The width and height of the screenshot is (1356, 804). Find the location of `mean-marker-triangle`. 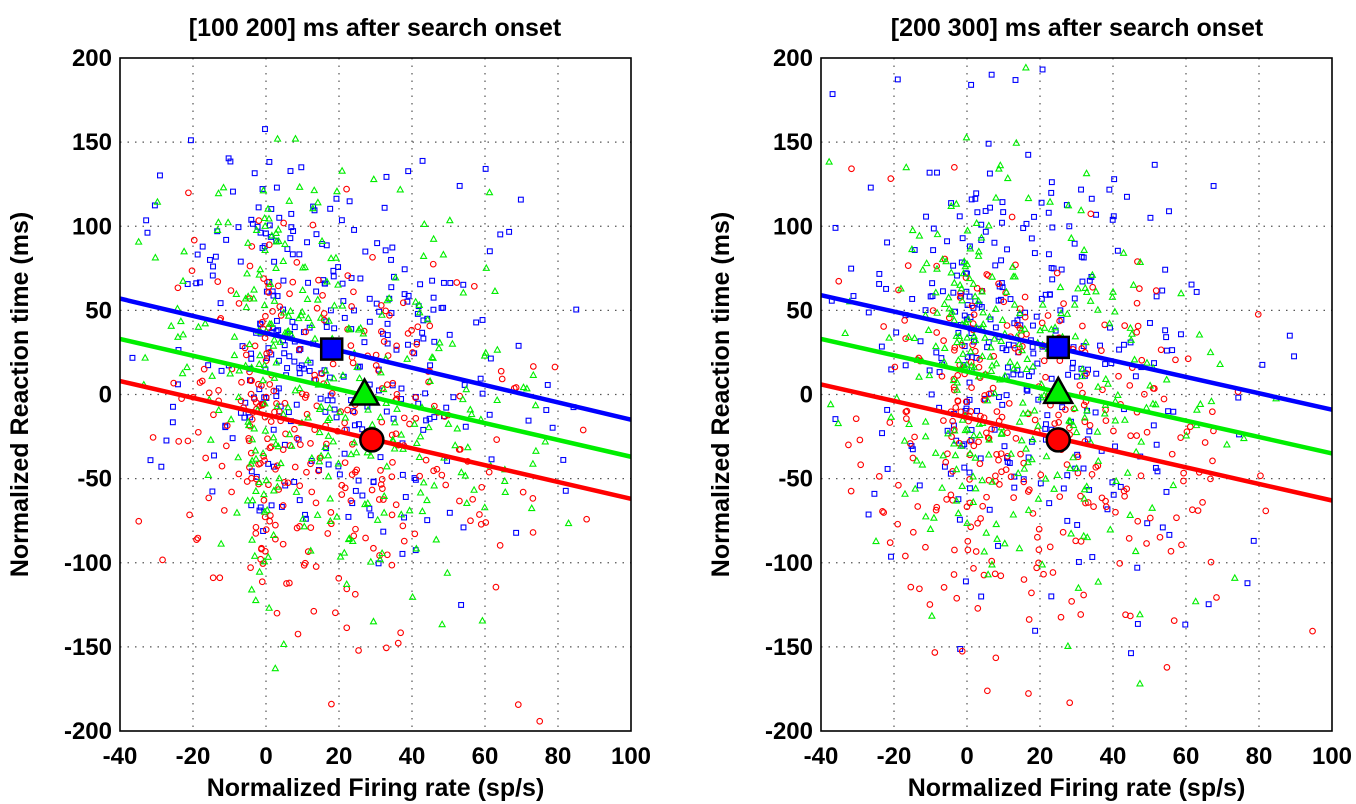

mean-marker-triangle is located at coordinates (364, 391).